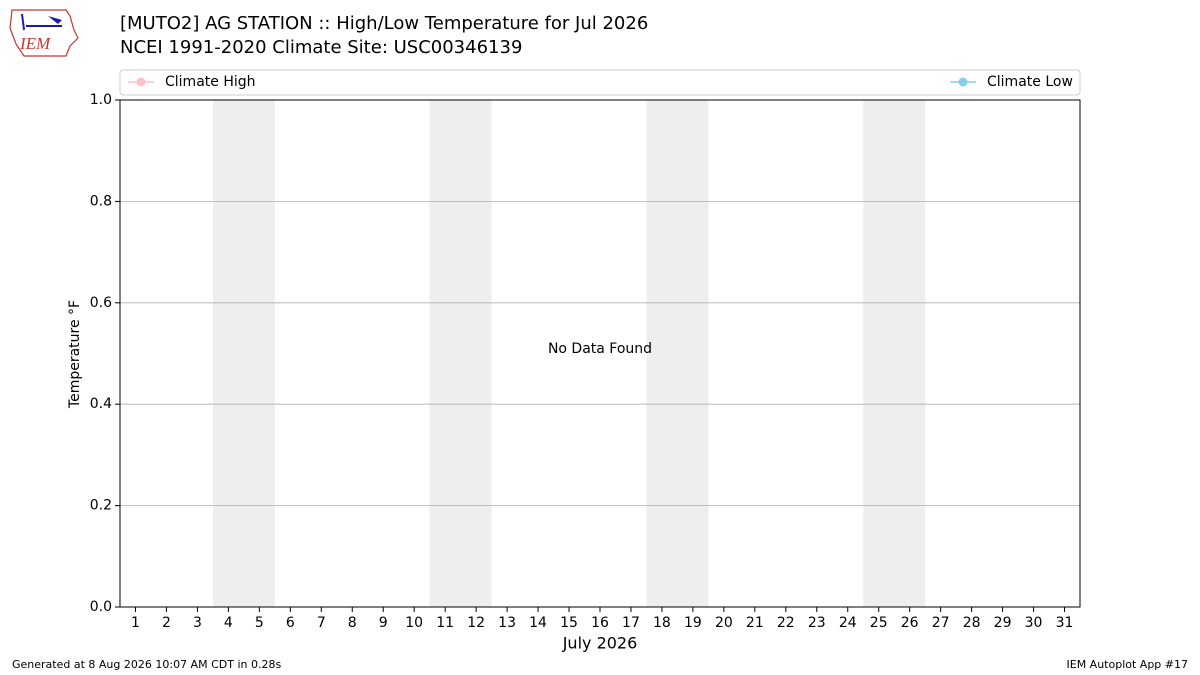  What do you see at coordinates (1065, 623) in the screenshot?
I see `x-tick-label: 31` at bounding box center [1065, 623].